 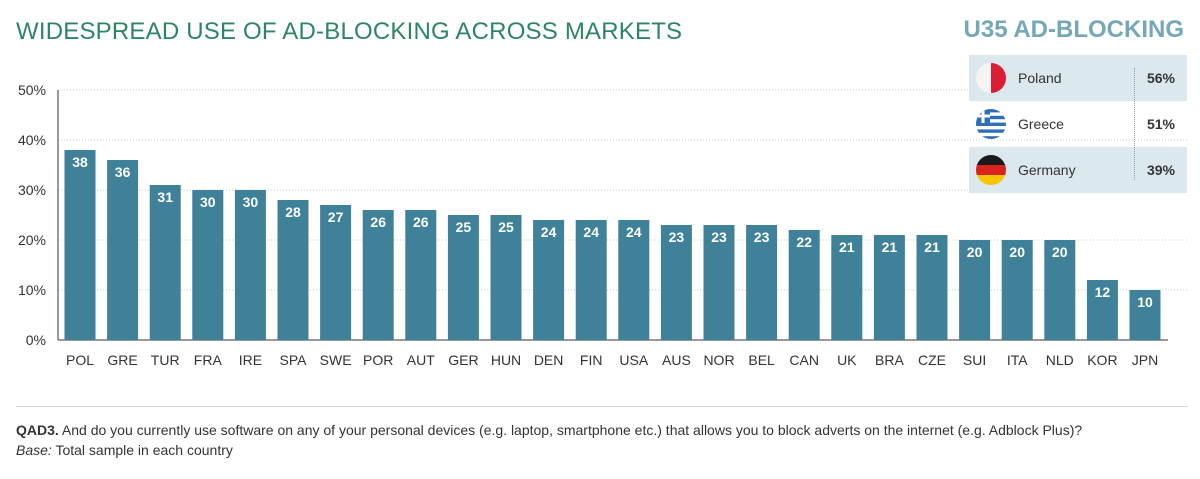 What do you see at coordinates (718, 360) in the screenshot?
I see `x-tick-label: NOR` at bounding box center [718, 360].